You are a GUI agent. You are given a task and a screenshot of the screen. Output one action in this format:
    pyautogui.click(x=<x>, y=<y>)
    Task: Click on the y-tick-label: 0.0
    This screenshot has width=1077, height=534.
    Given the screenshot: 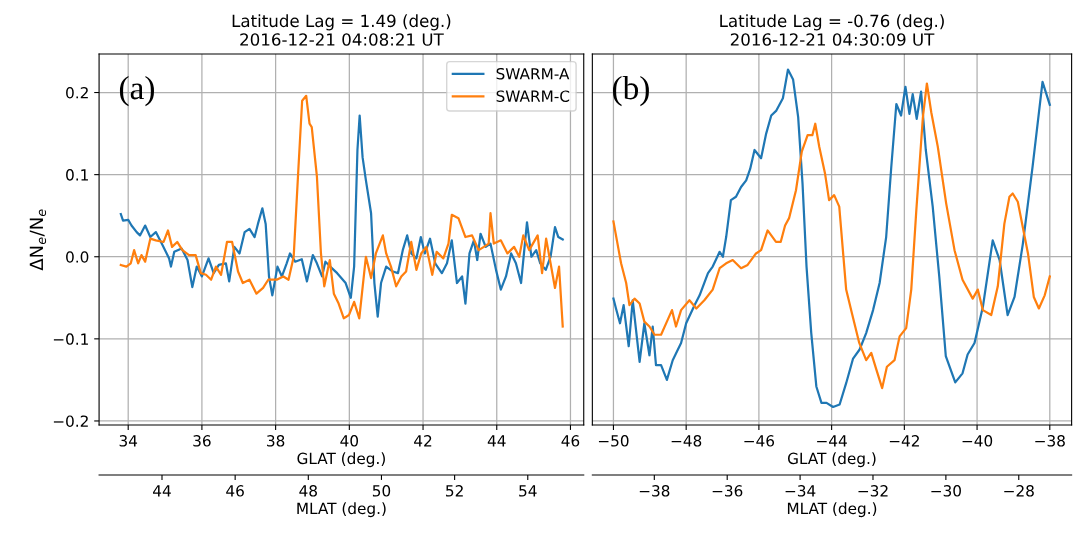 What is the action you would take?
    pyautogui.click(x=77, y=257)
    